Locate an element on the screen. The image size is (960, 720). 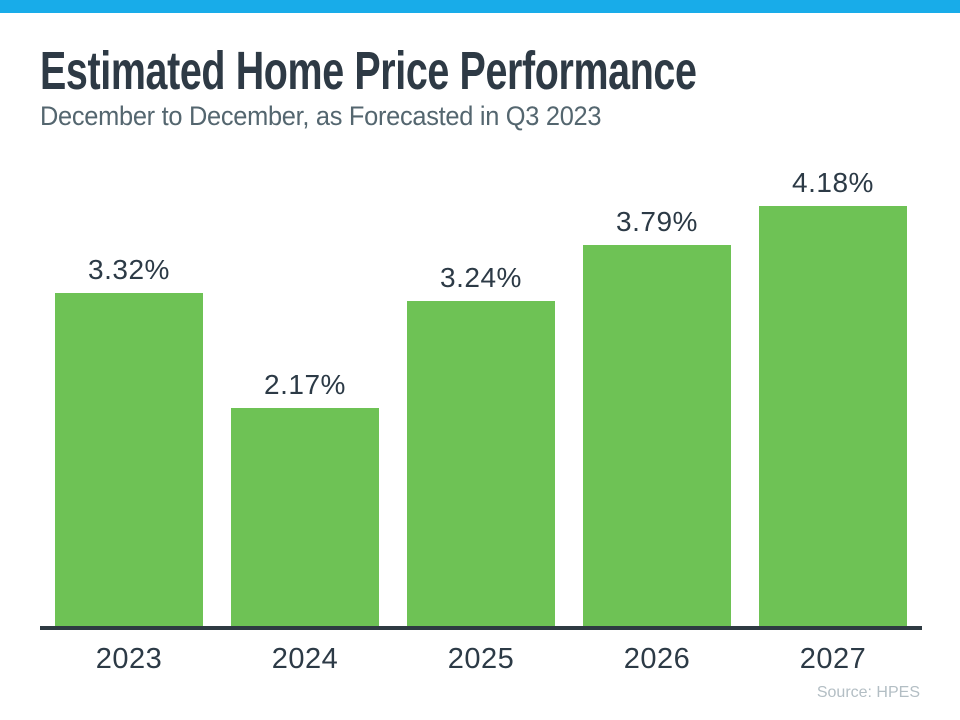
bar-2026 is located at coordinates (657, 435).